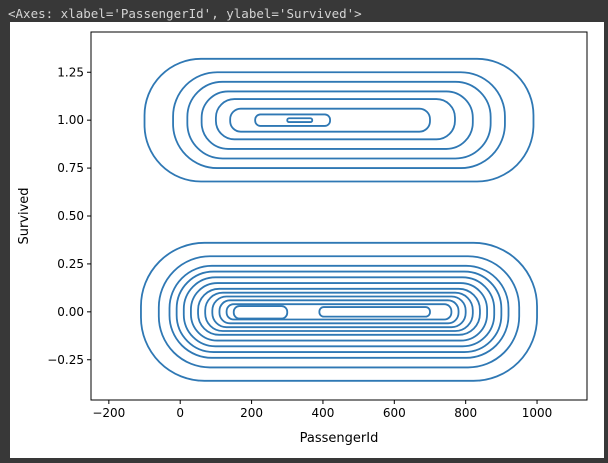 The height and width of the screenshot is (463, 608). I want to click on x-tick-label: −200, so click(108, 413).